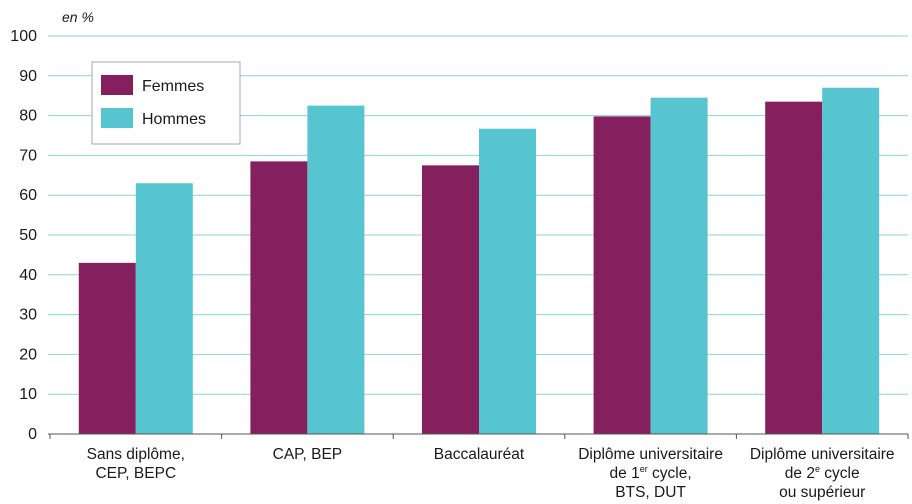  What do you see at coordinates (28, 394) in the screenshot?
I see `y-tick-label: 10` at bounding box center [28, 394].